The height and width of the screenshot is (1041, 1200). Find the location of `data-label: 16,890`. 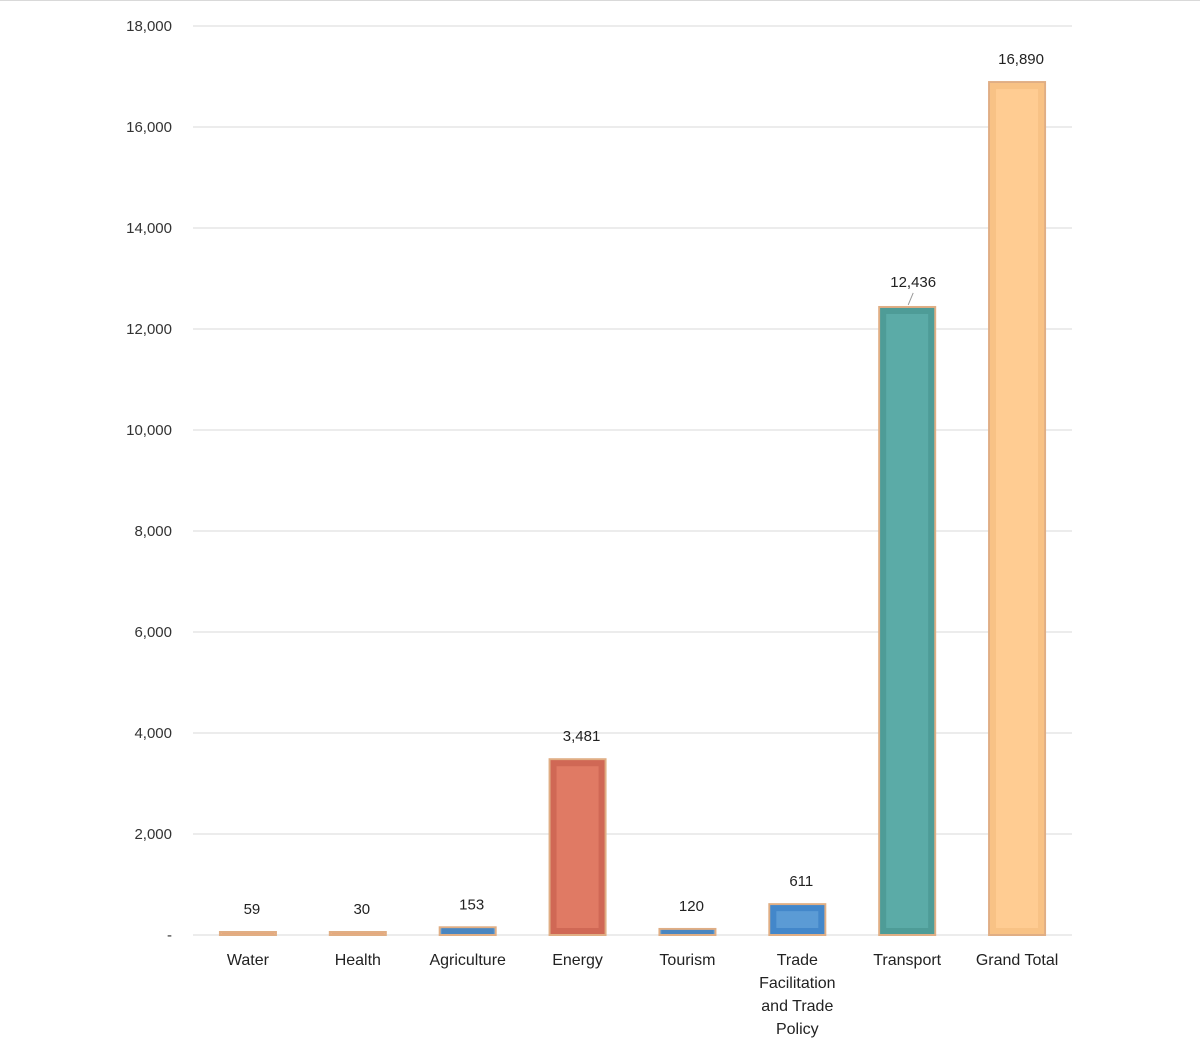

data-label: 16,890 is located at coordinates (1021, 59).